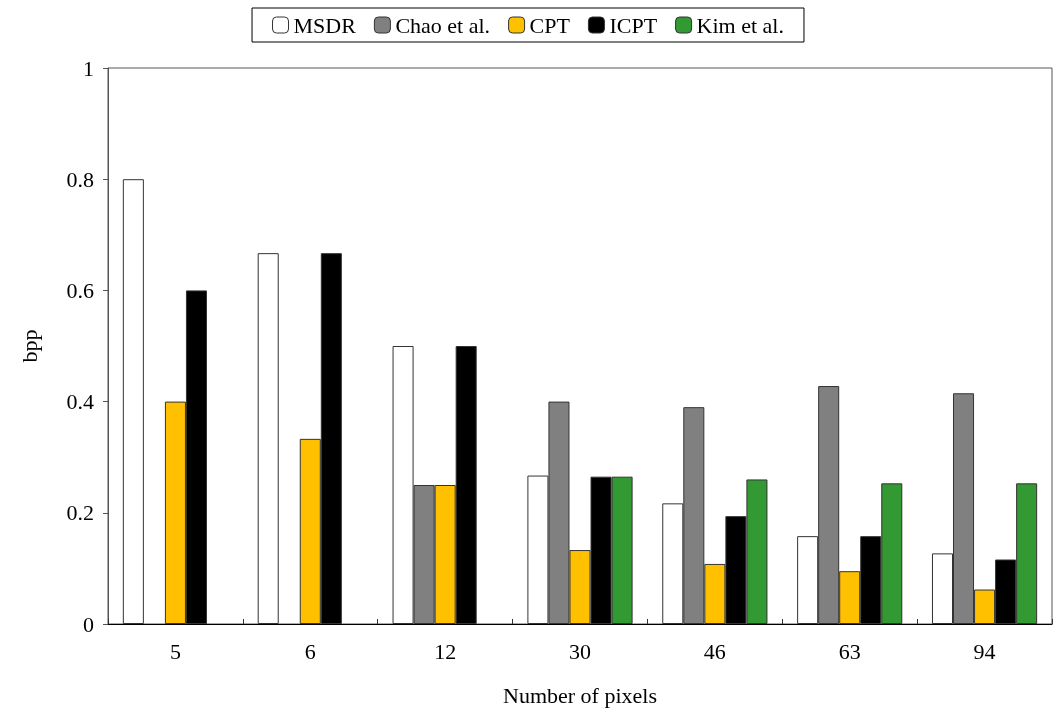 The image size is (1056, 720). Describe the element at coordinates (550, 25) in the screenshot. I see `legend-label: CPT` at that location.